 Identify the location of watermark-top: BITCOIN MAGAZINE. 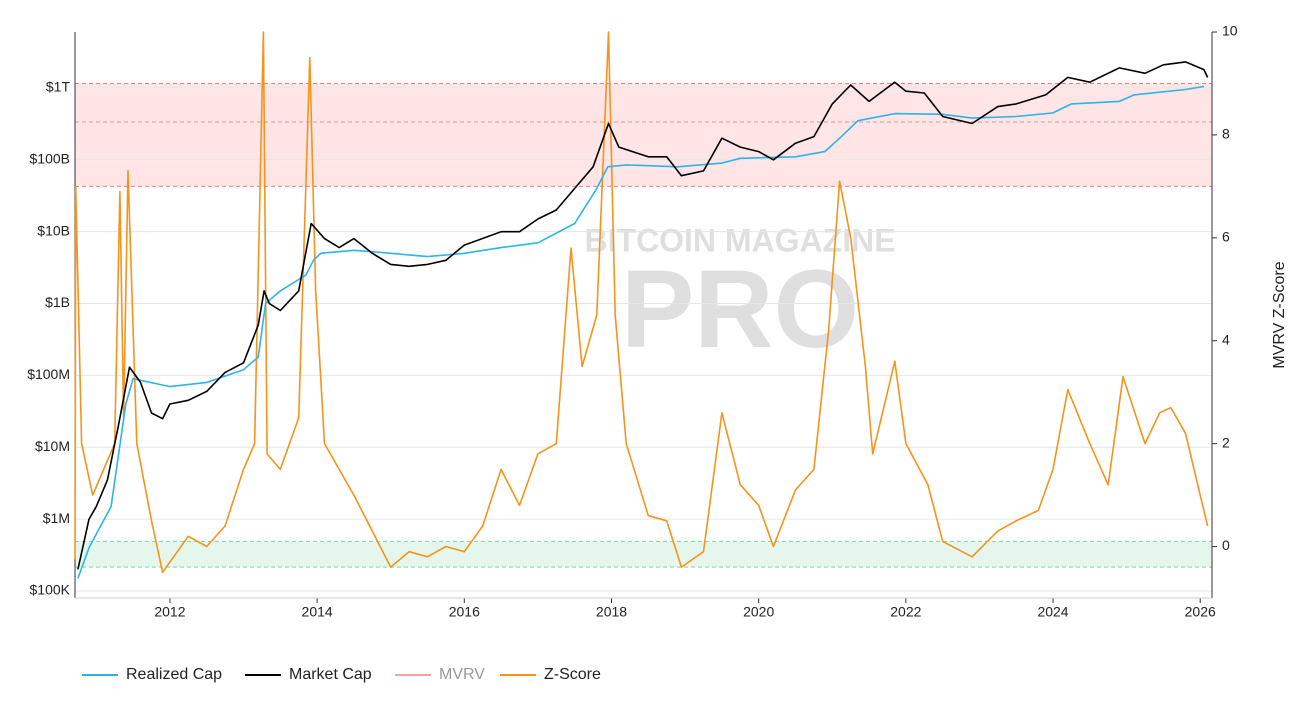
(739, 240).